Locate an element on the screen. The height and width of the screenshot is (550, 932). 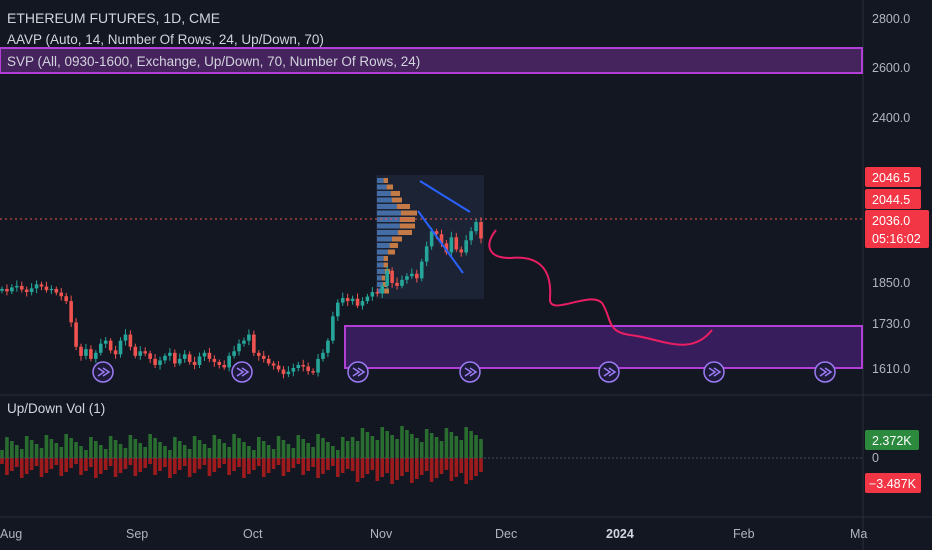
wedge-lower-line is located at coordinates (440, 242).